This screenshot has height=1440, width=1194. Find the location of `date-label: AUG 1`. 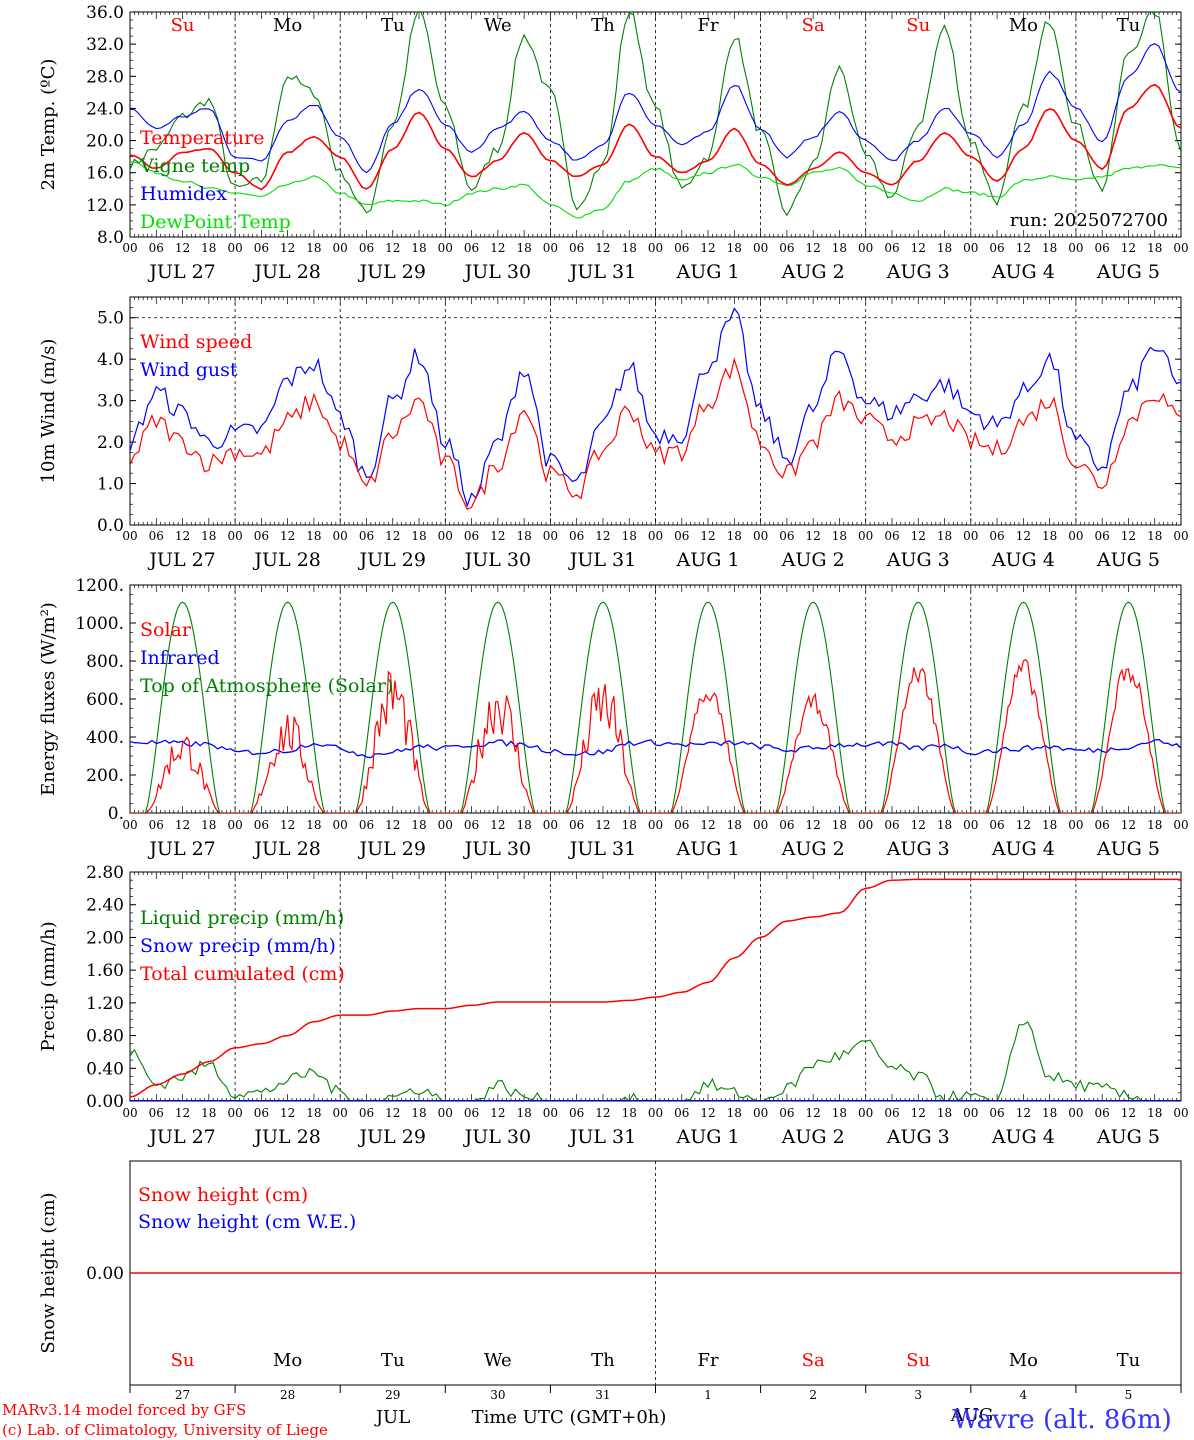

date-label: AUG 1 is located at coordinates (708, 849).